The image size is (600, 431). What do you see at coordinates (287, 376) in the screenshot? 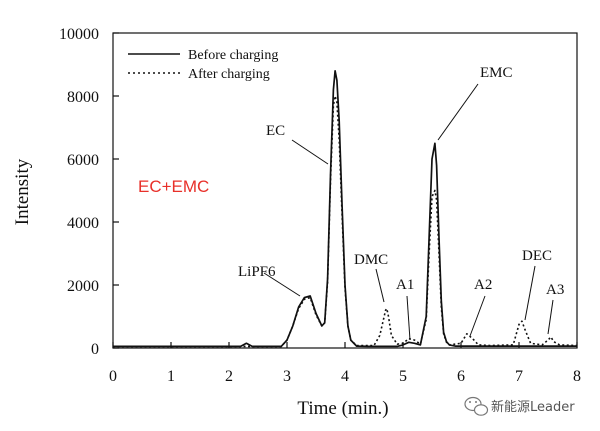
I see `x-tick-label: 3` at bounding box center [287, 376].